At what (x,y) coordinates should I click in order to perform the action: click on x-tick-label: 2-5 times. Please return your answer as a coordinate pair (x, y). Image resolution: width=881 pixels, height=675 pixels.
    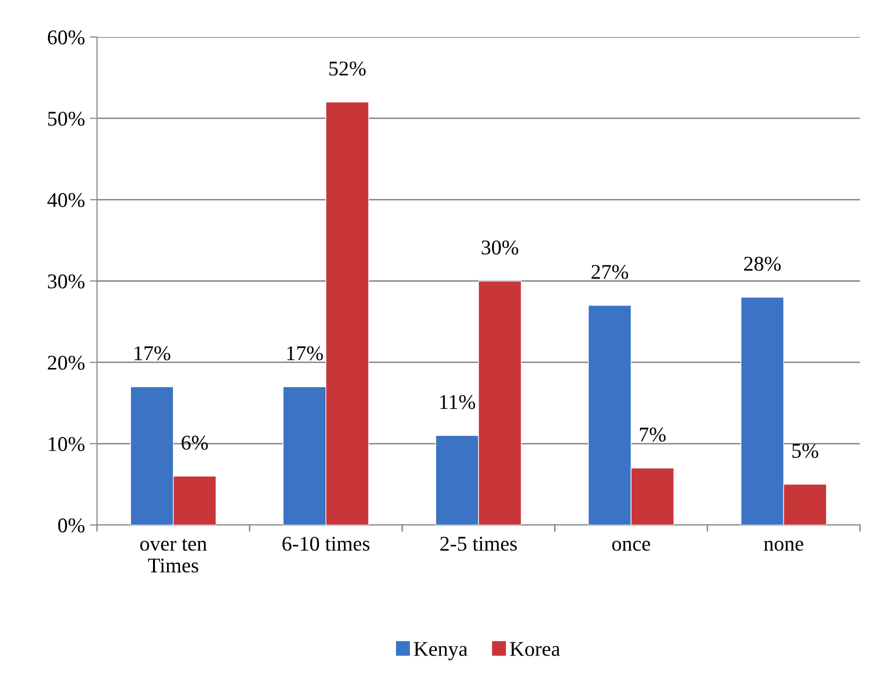
    Looking at the image, I should click on (478, 543).